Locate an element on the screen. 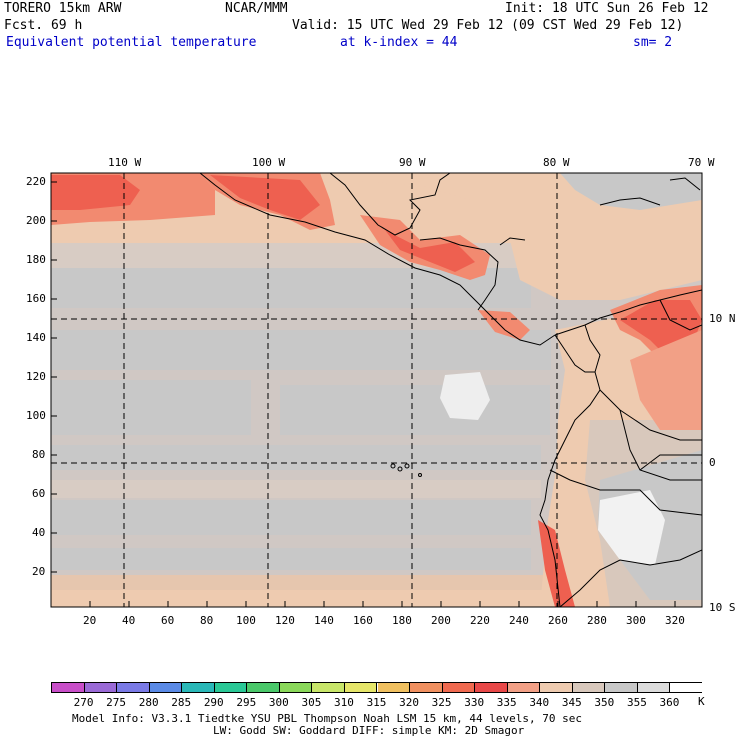  model-title: TORERO 15km ARW is located at coordinates (63, 8).